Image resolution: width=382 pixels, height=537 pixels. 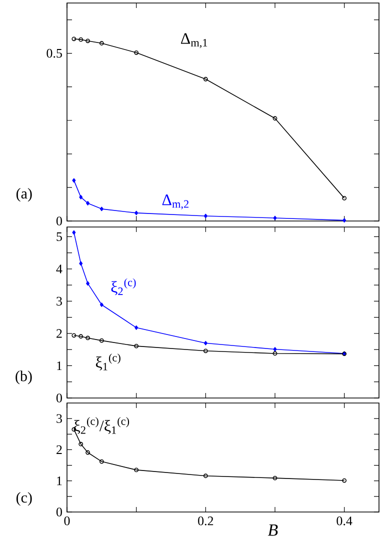 I want to click on x-tick-label: 0, so click(x=67, y=521).